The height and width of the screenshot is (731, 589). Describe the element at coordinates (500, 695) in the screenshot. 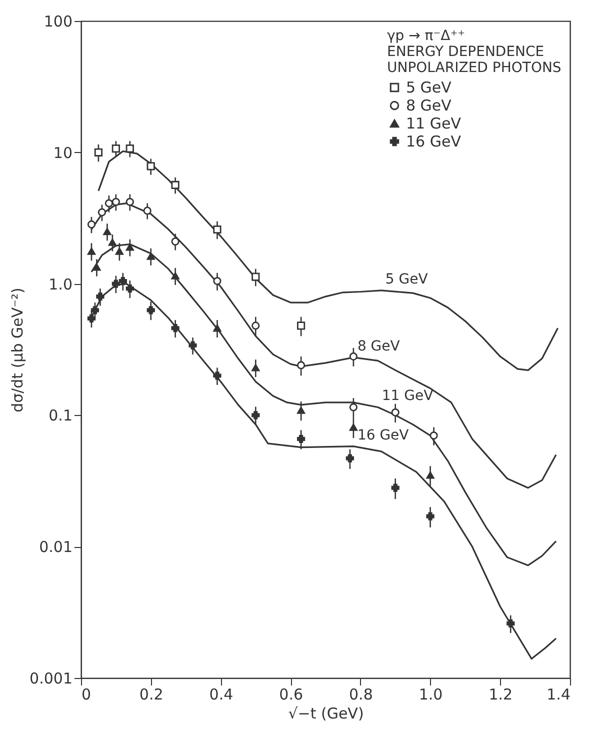

I see `x-tick-label: 1.2` at that location.